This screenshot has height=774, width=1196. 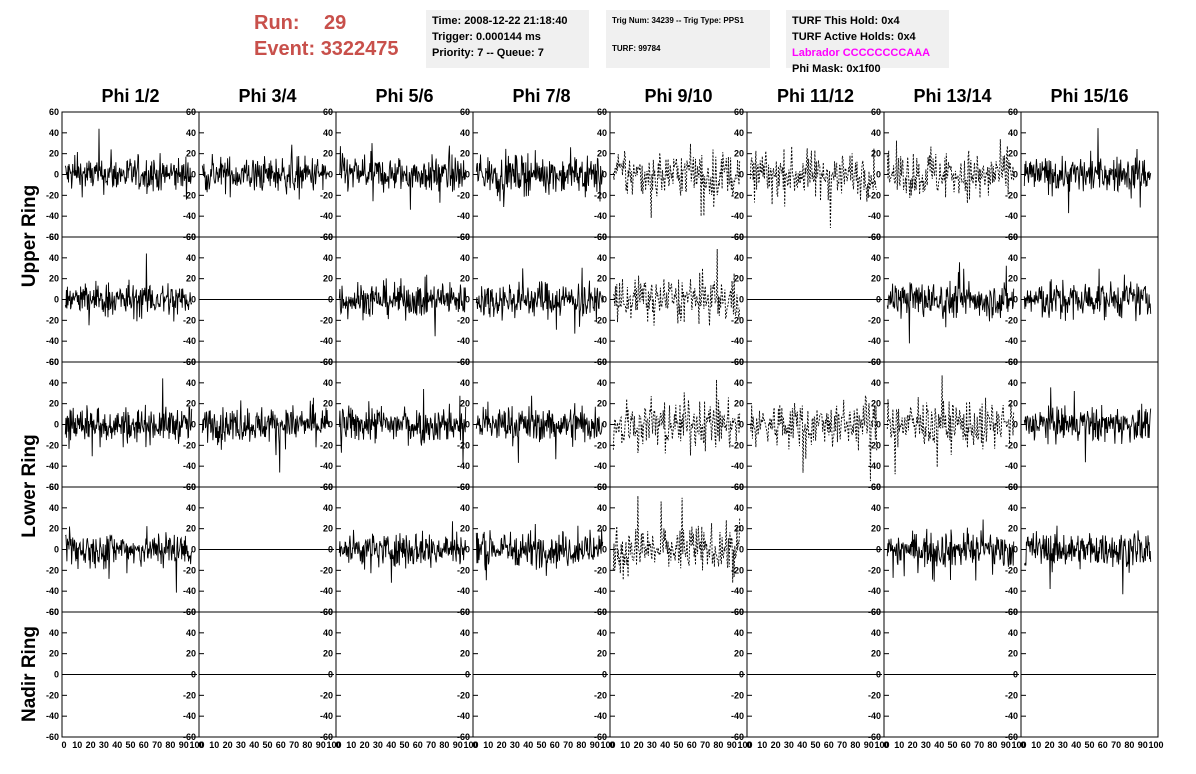 What do you see at coordinates (214, 745) in the screenshot?
I see `x-tick-label: 10` at bounding box center [214, 745].